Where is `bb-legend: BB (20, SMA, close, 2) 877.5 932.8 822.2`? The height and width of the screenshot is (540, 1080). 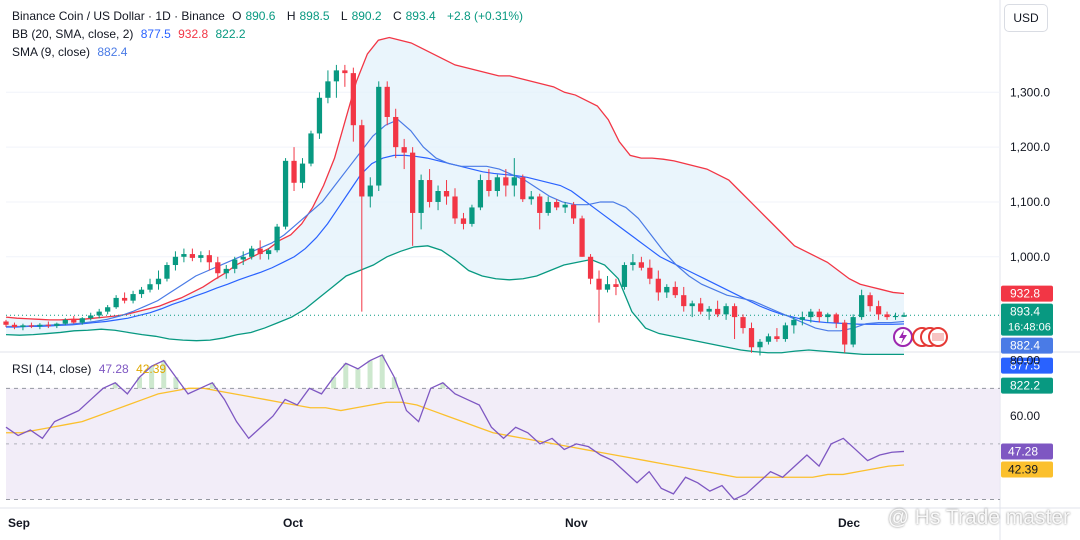
bb-legend: BB (20, SMA, close, 2) 877.5 932.8 822.2 is located at coordinates (131, 34).